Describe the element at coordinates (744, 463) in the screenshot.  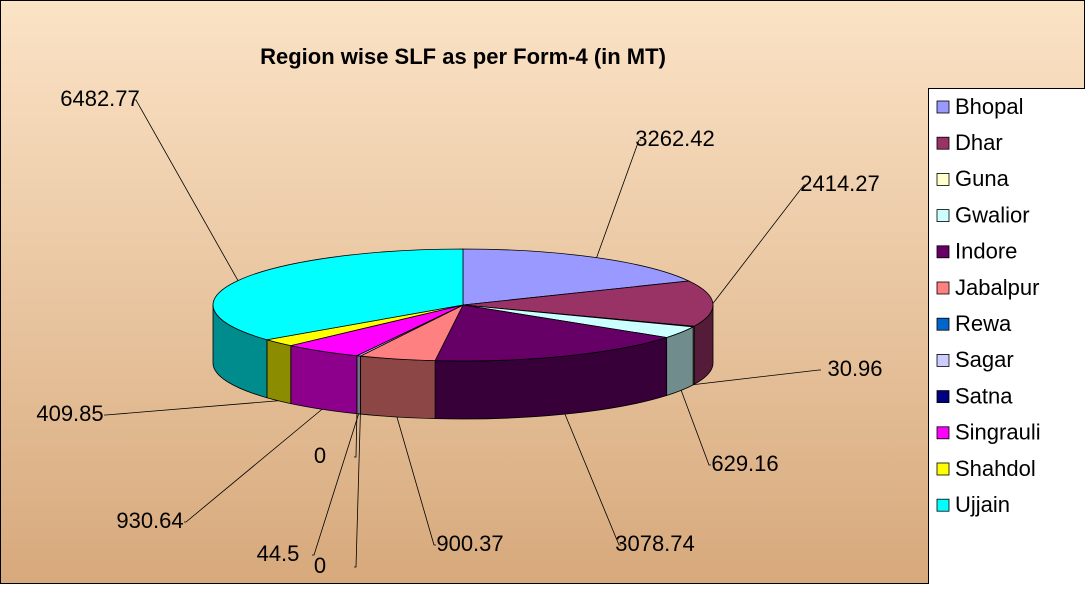
I see `data-label: 629.16` at that location.